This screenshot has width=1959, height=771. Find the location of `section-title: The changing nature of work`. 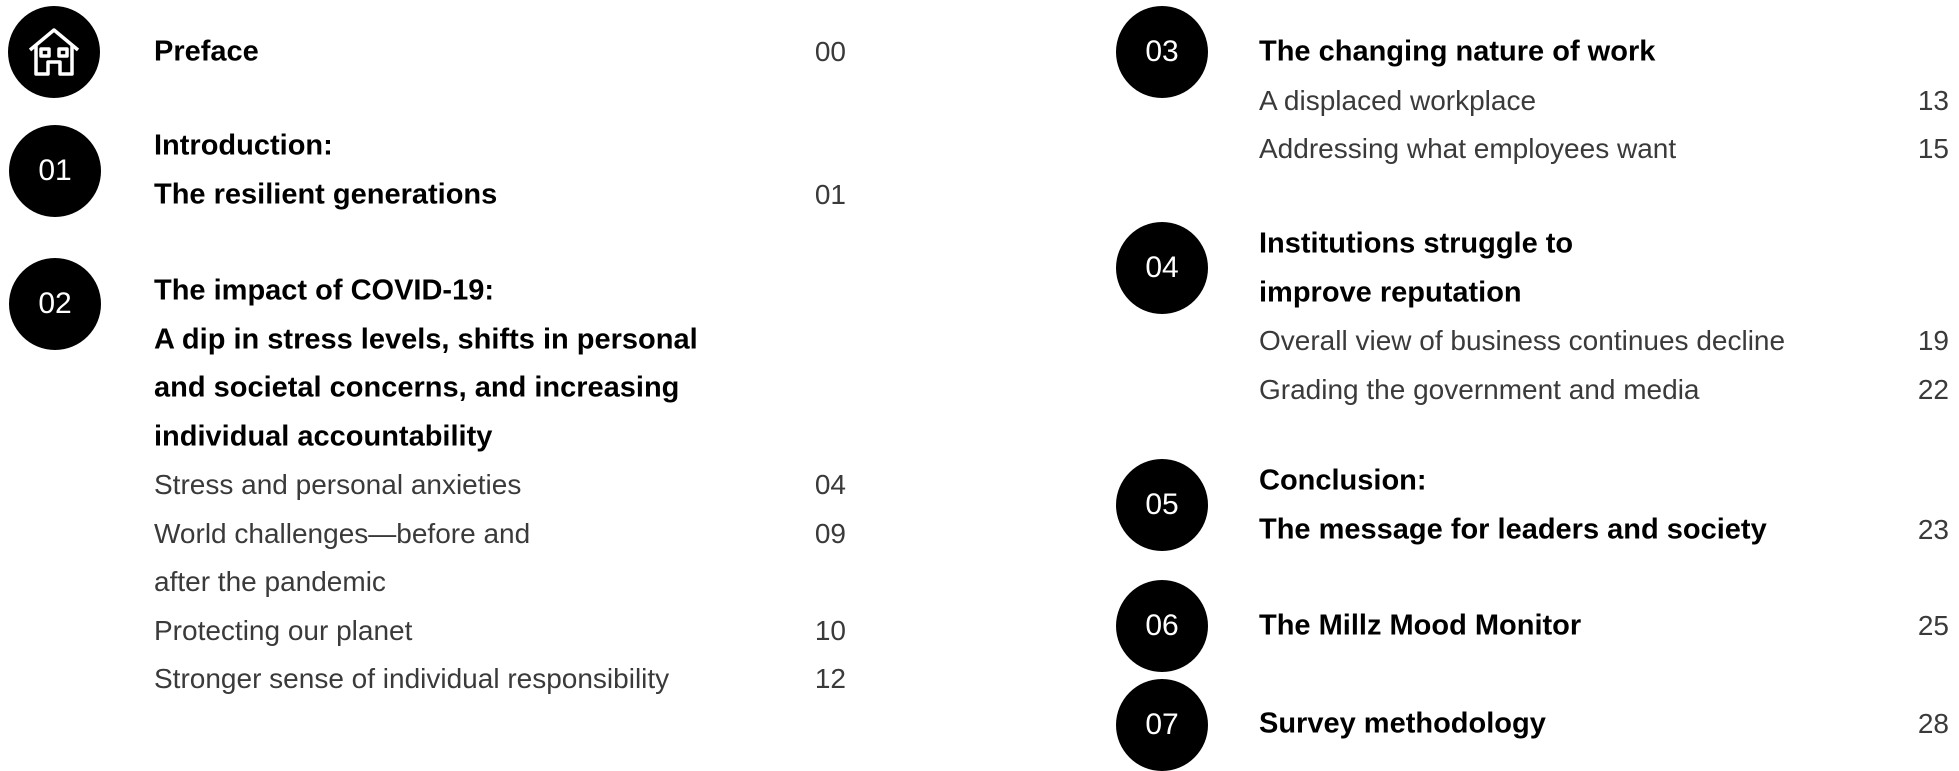

section-title: The changing nature of work is located at coordinates (1457, 51).